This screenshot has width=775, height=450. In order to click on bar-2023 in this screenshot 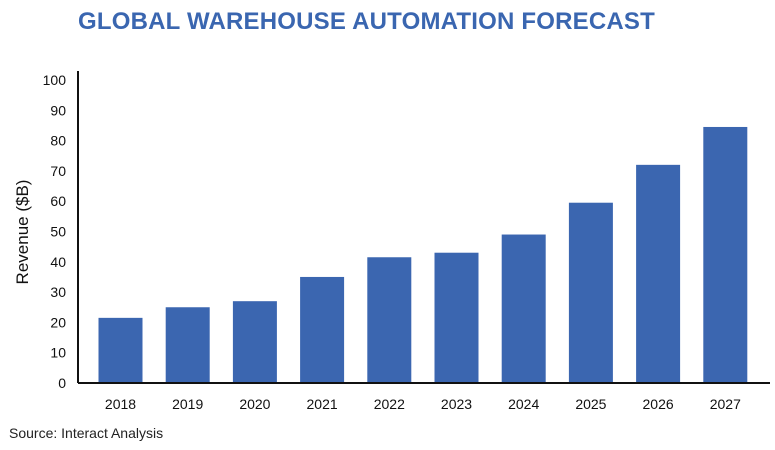, I will do `click(456, 317)`.